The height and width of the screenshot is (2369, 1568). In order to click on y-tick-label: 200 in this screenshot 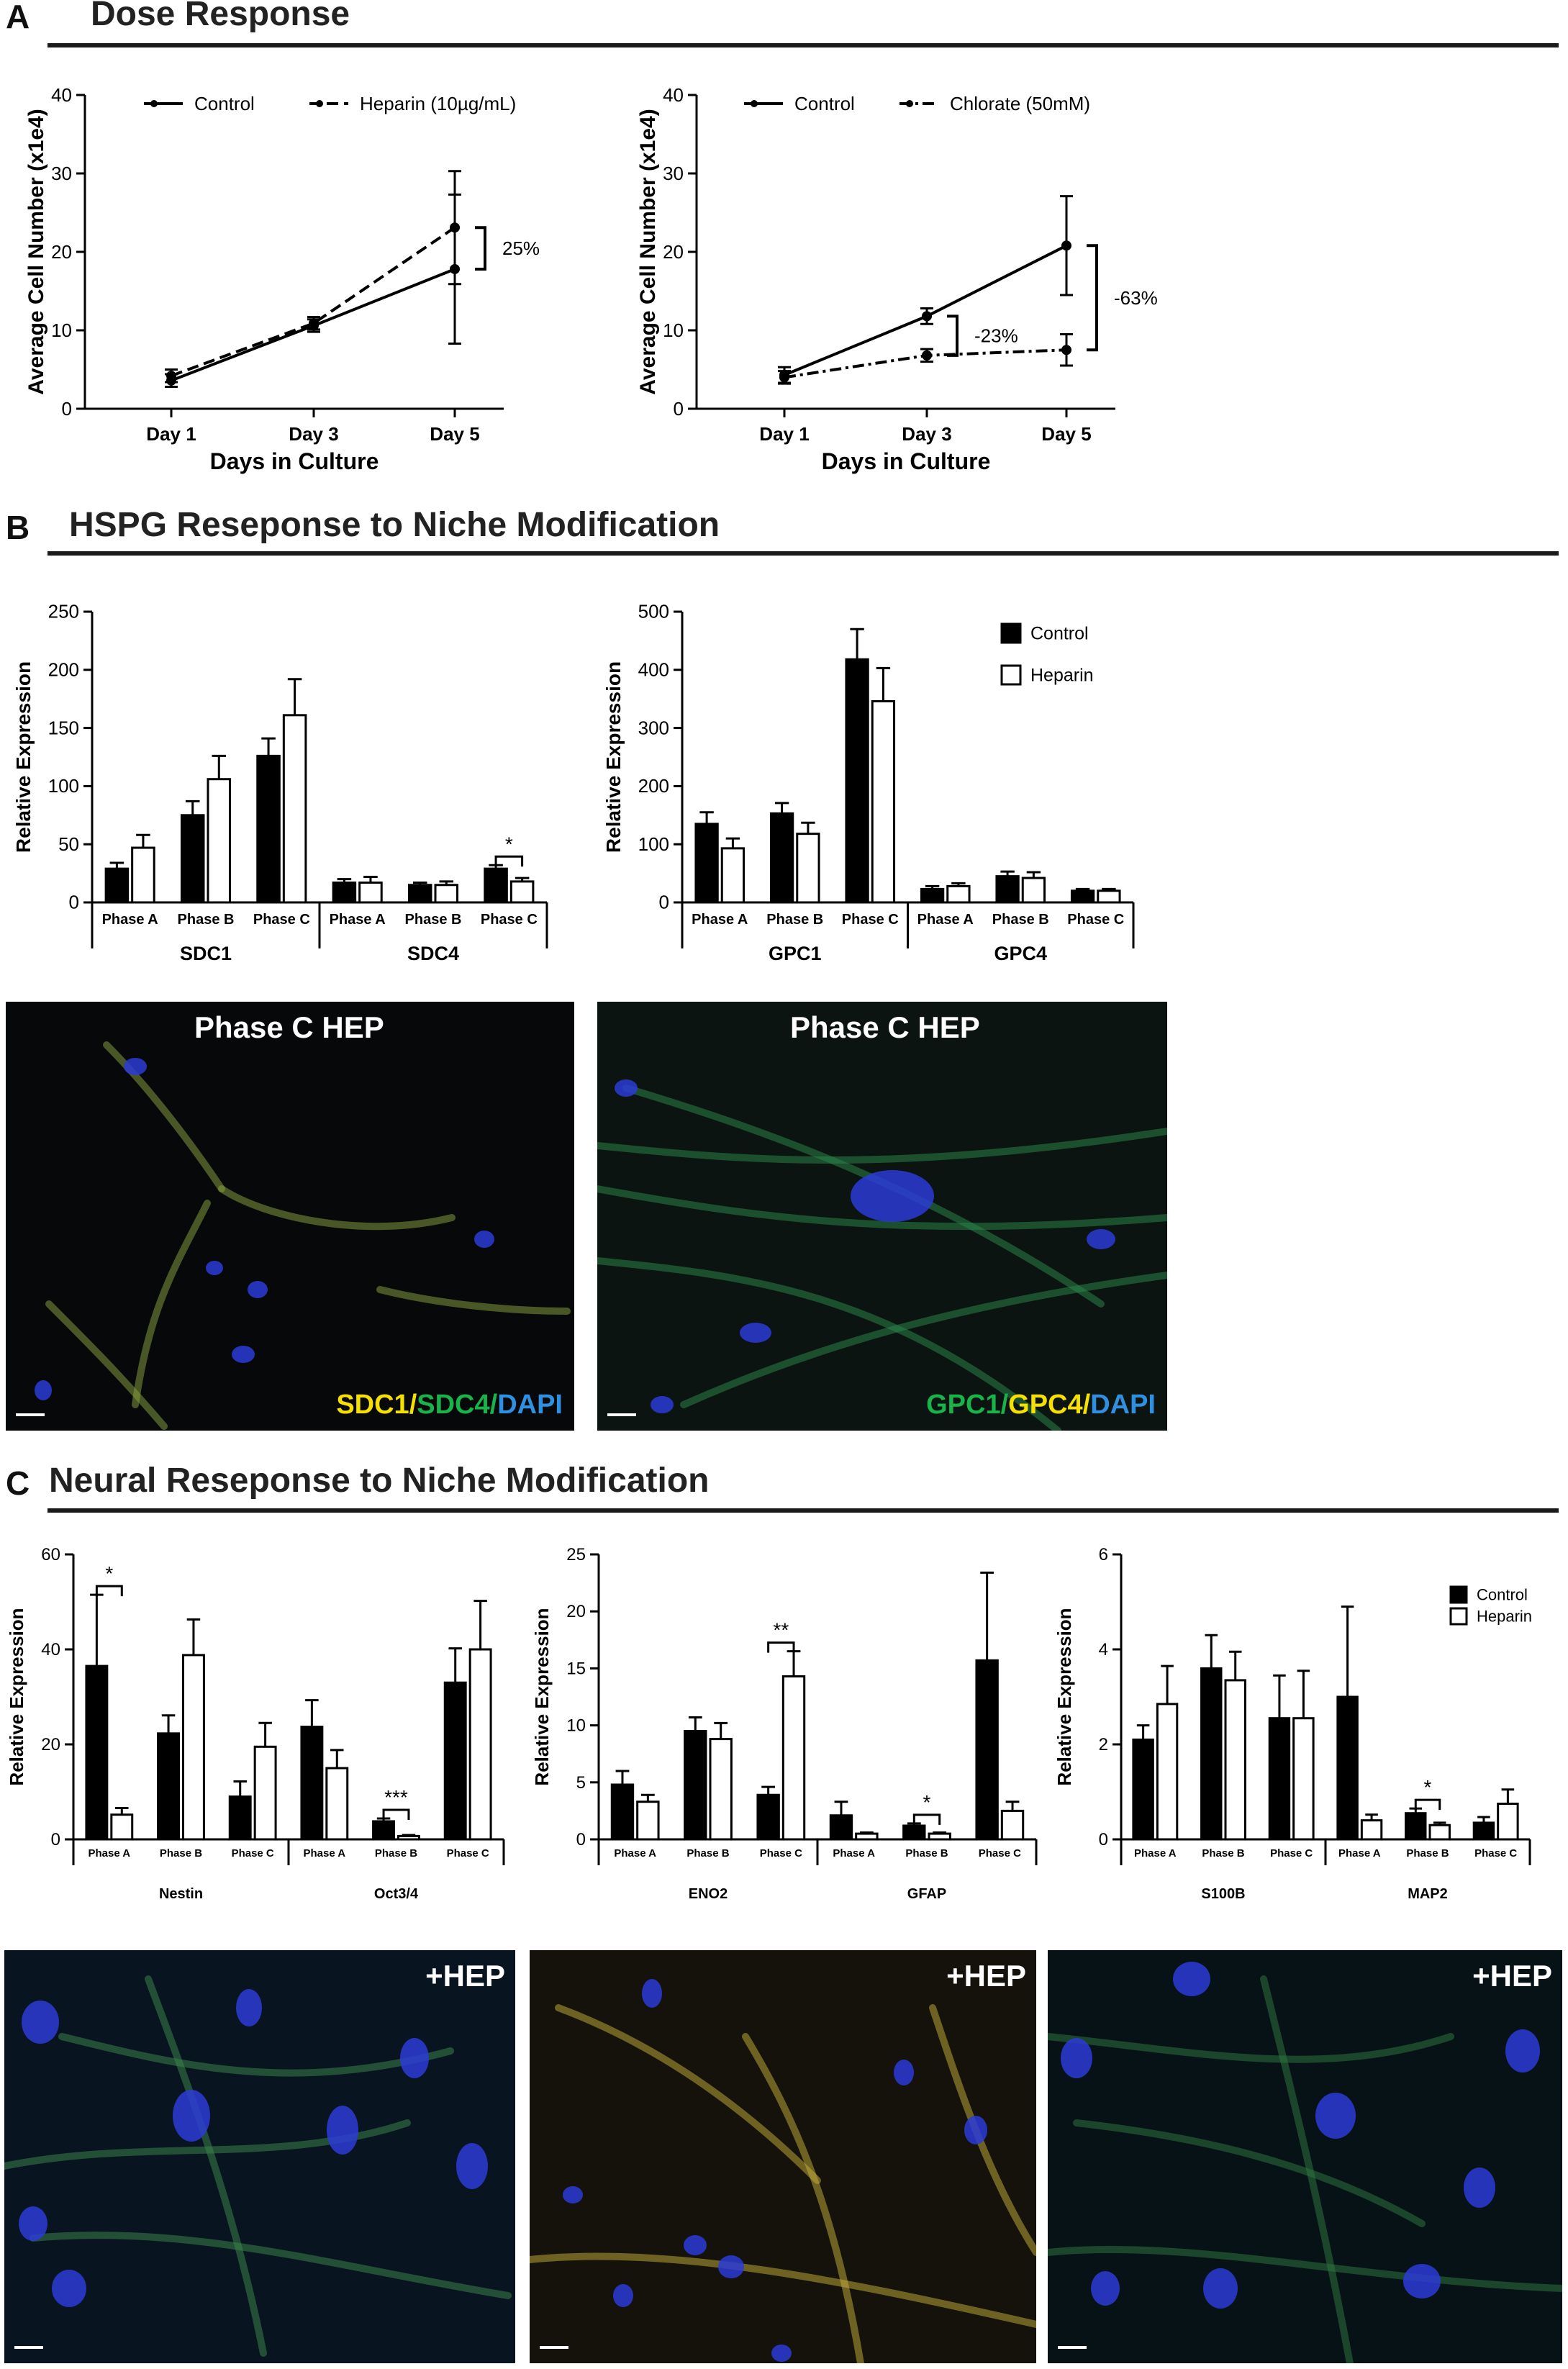, I will do `click(653, 786)`.